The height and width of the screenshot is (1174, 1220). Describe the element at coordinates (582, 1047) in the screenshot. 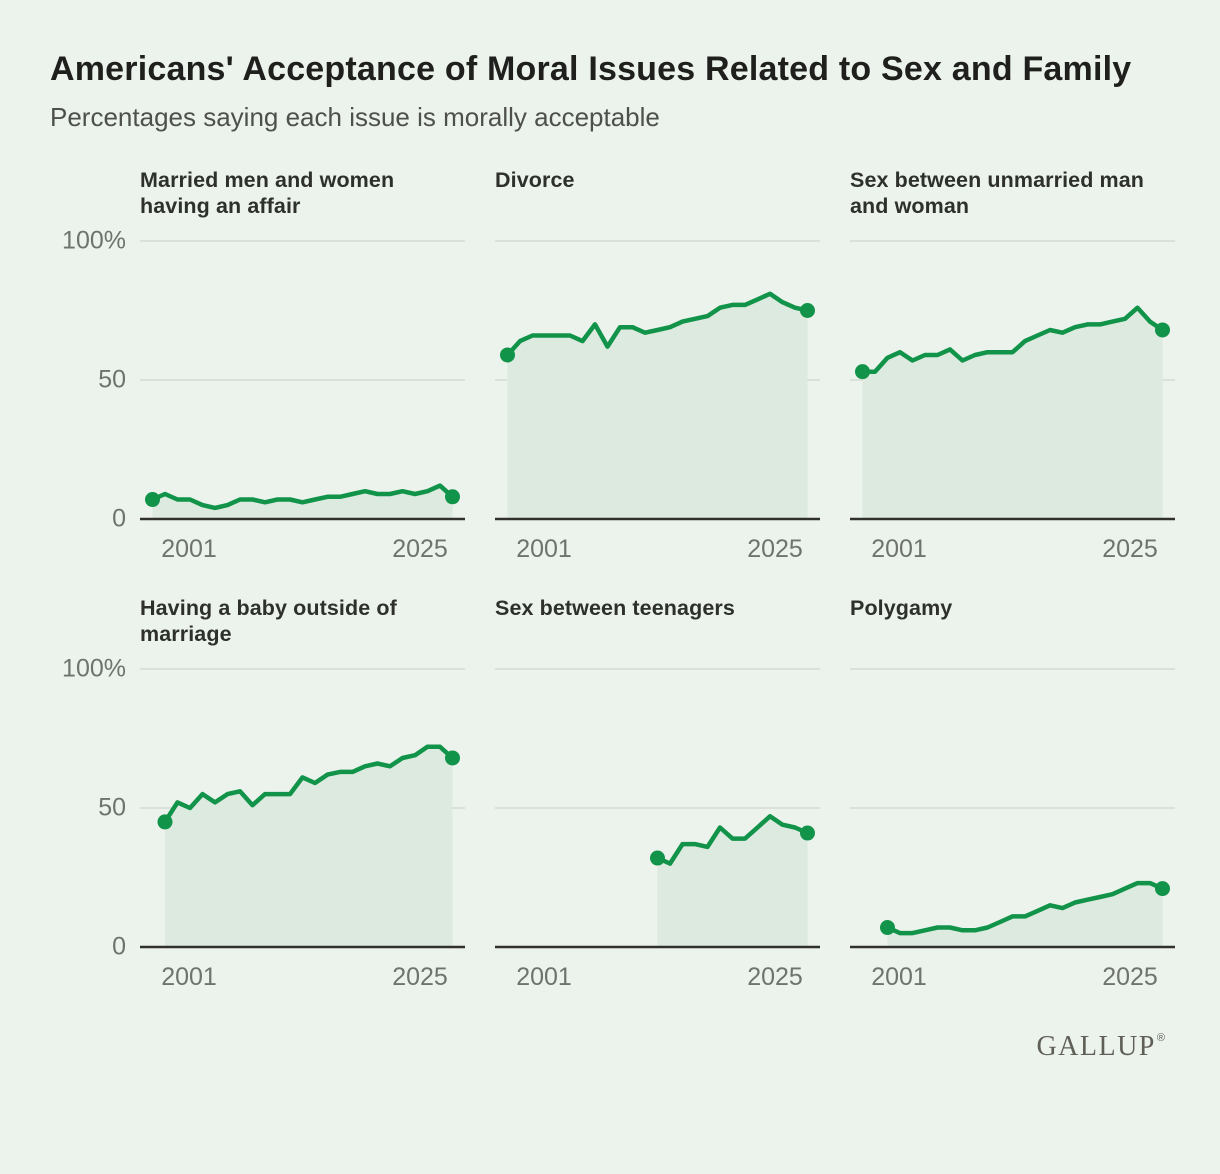

I see `footer: GALLUP®` at that location.